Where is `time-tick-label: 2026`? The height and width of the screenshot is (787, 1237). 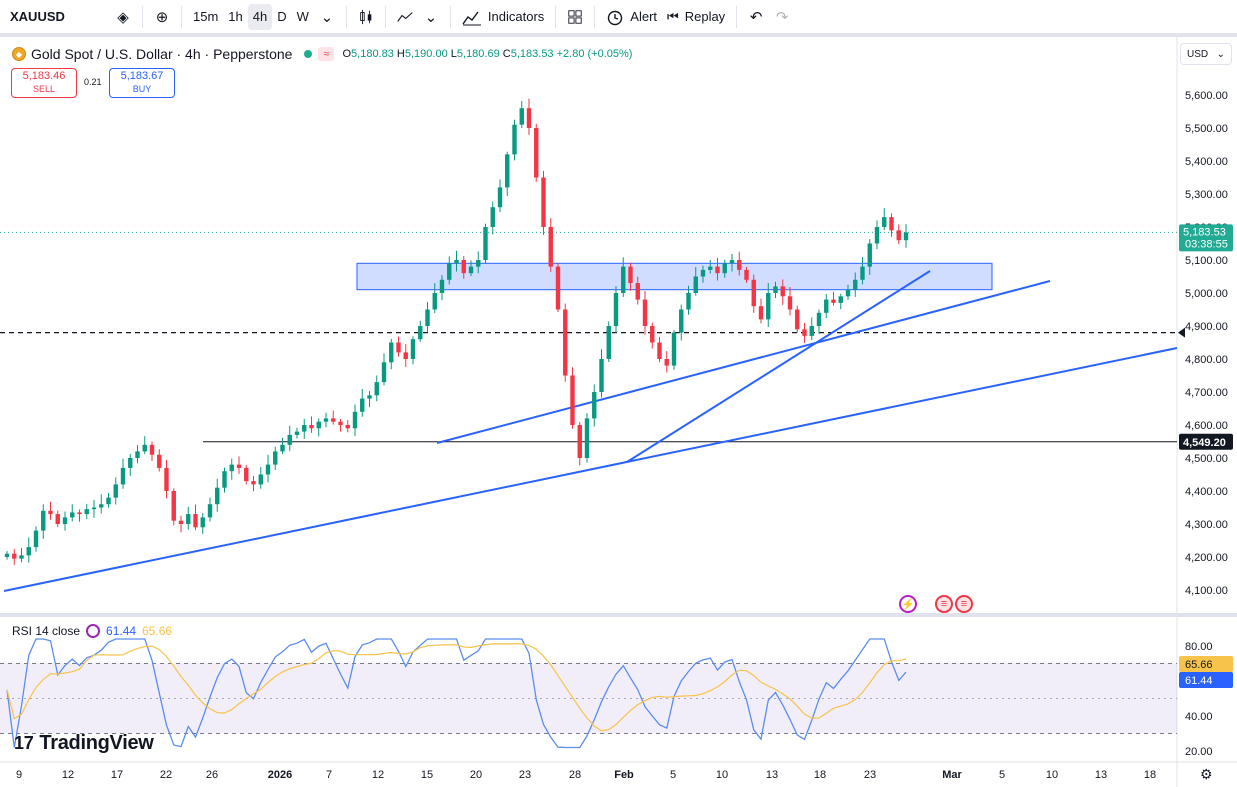 time-tick-label: 2026 is located at coordinates (280, 775).